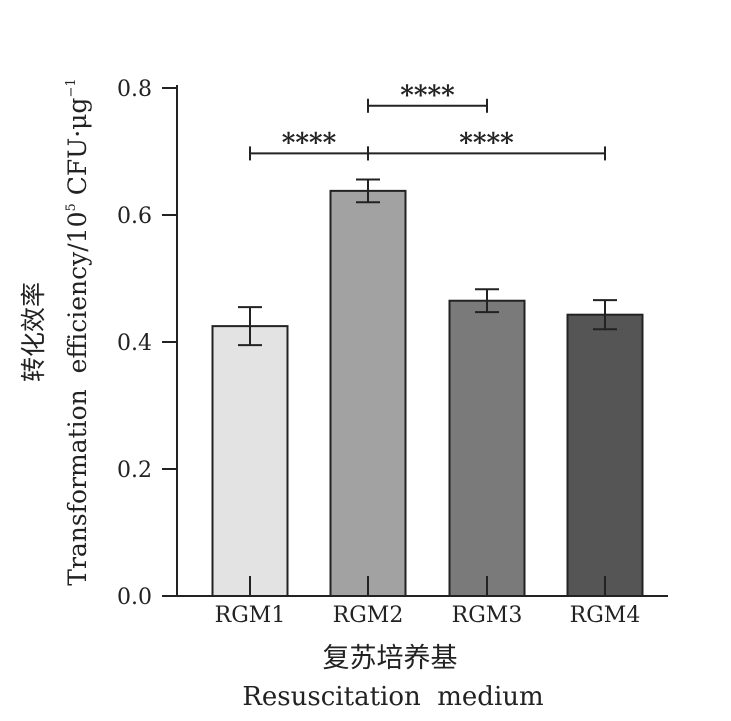 The image size is (731, 721). What do you see at coordinates (392, 697) in the screenshot?
I see `x-axis-label-en: Resuscitation medium` at bounding box center [392, 697].